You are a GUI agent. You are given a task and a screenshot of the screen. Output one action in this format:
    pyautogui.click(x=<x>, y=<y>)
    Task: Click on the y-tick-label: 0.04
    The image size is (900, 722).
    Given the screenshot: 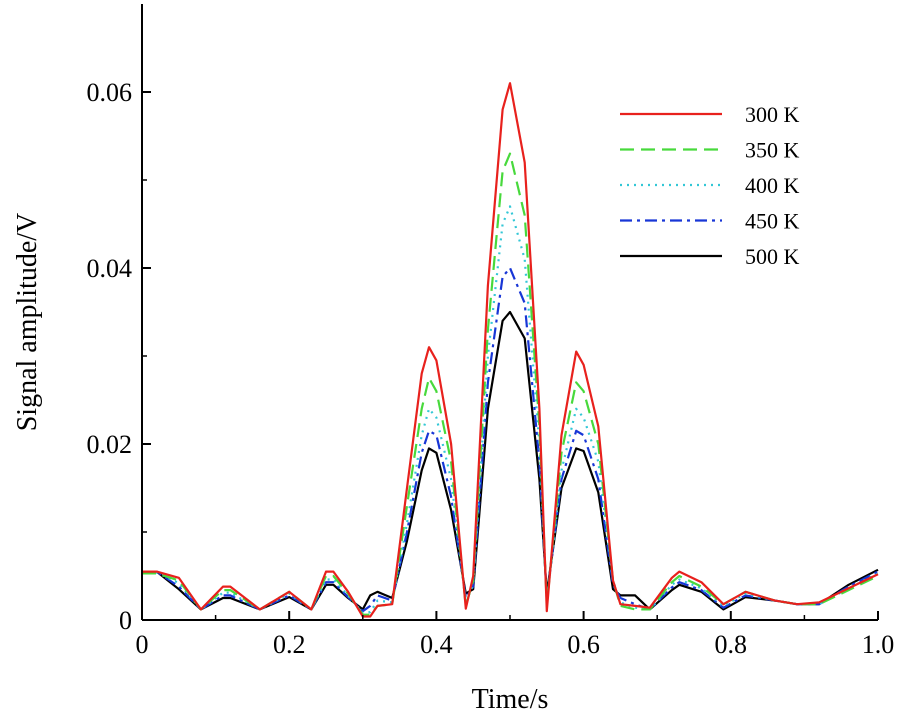 What is the action you would take?
    pyautogui.click(x=110, y=268)
    